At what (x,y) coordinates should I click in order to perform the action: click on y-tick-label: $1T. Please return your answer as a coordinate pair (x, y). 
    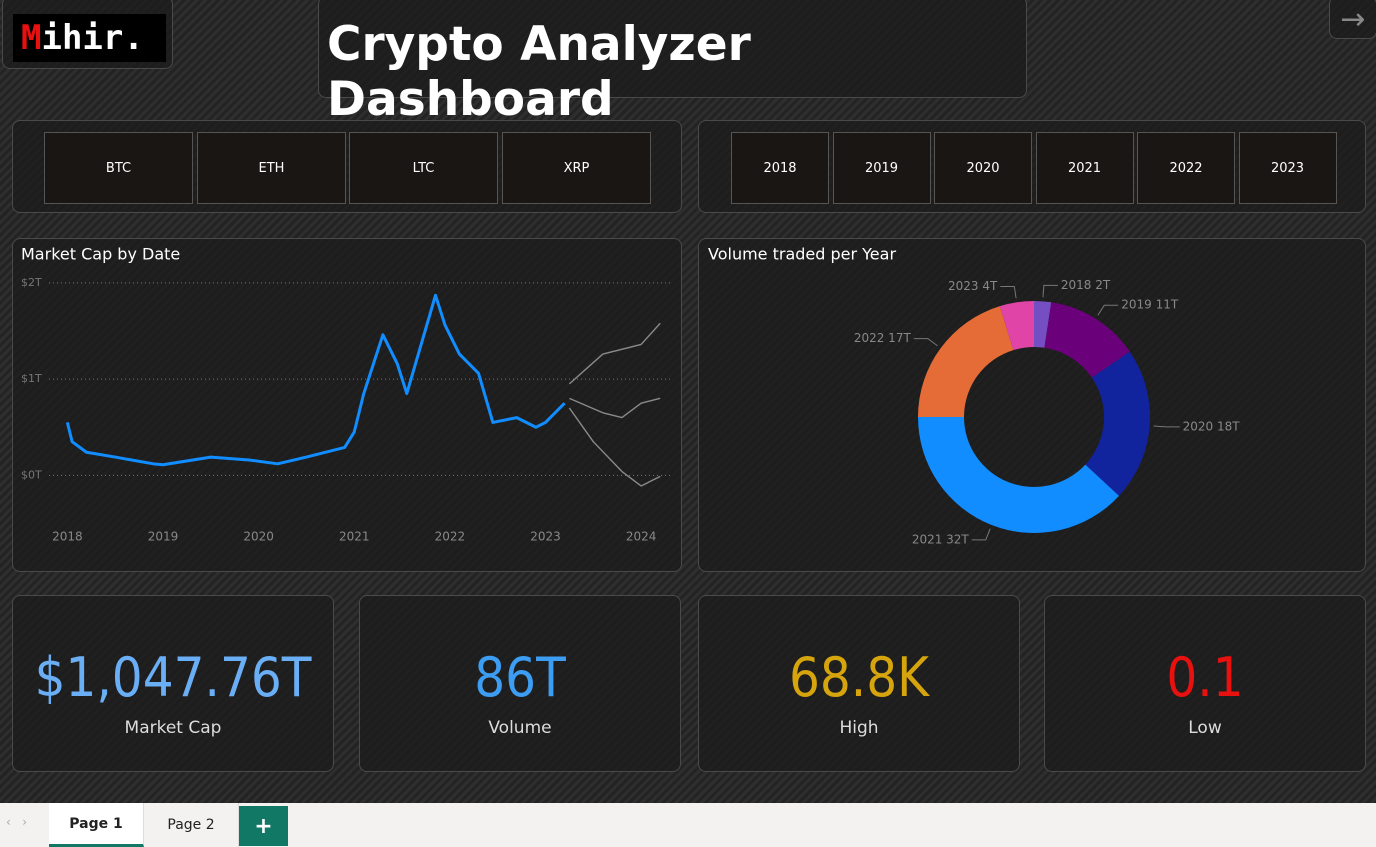
    Looking at the image, I should click on (31, 378).